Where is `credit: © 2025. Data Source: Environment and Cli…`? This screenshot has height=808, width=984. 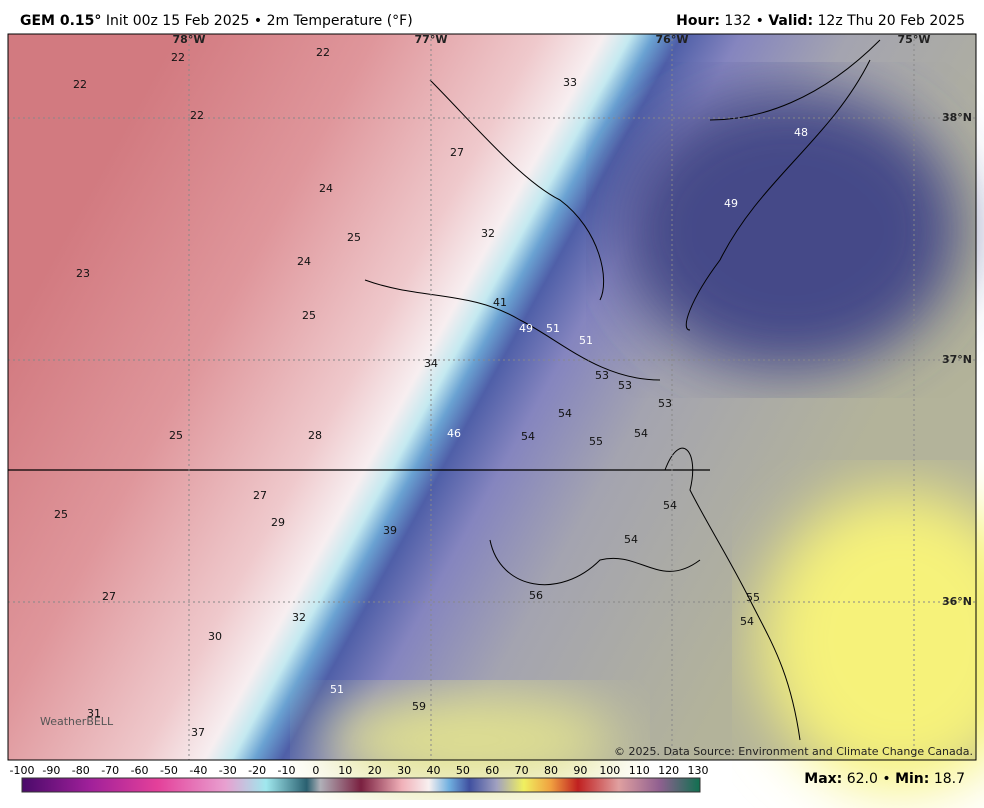
credit: © 2025. Data Source: Environment and Cli… is located at coordinates (793, 751).